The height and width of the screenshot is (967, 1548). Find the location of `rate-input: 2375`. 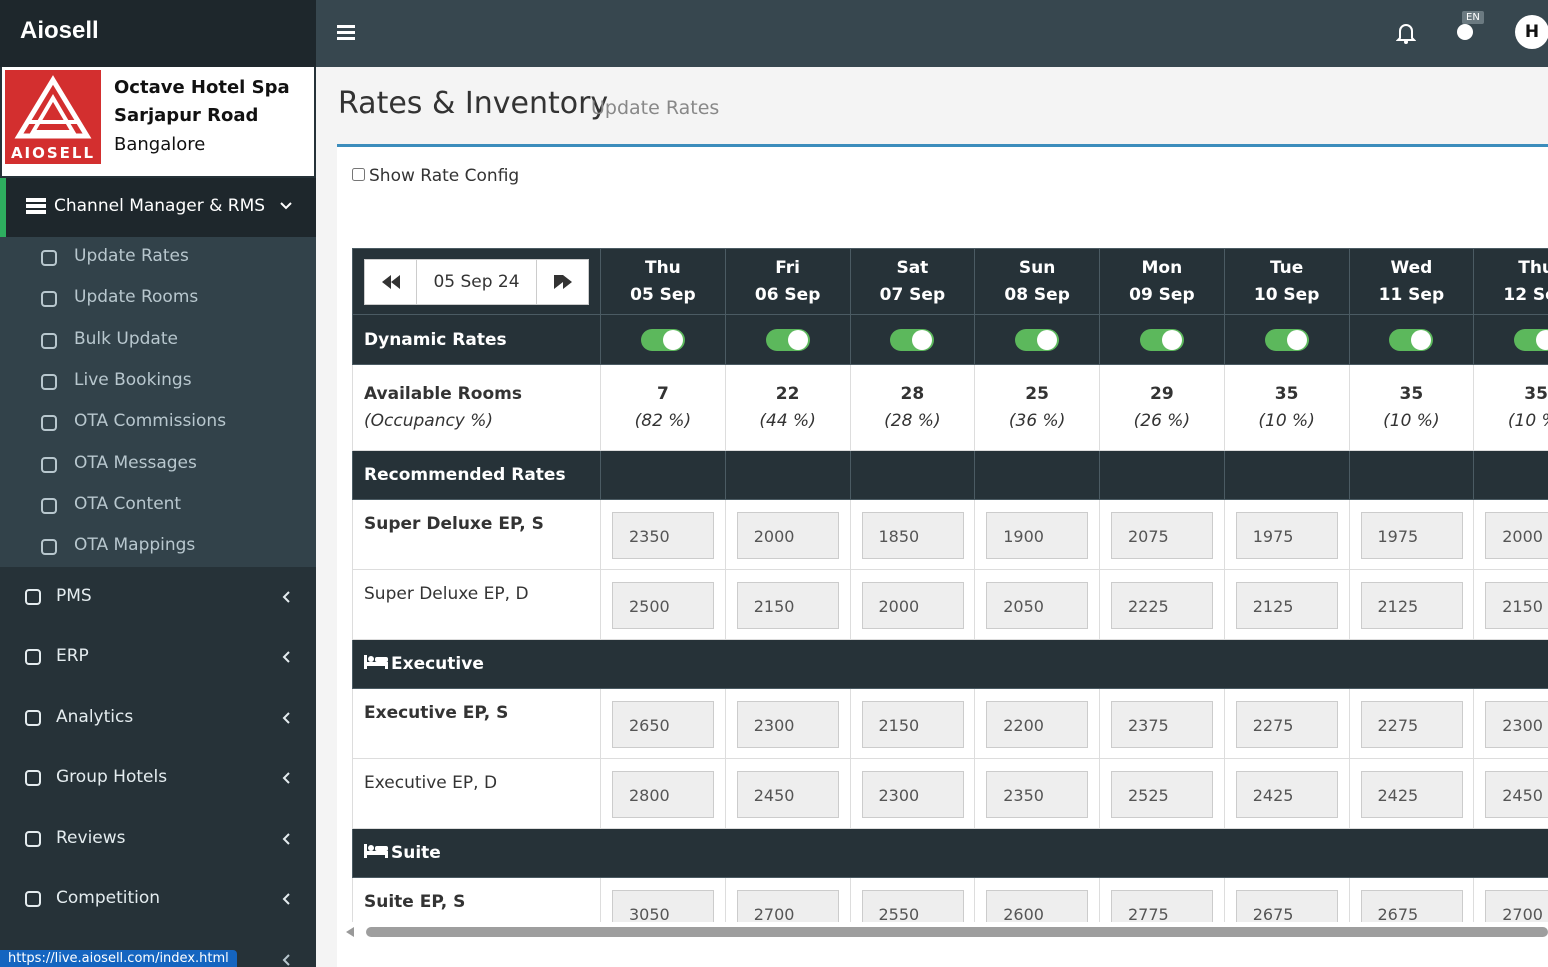

rate-input: 2375 is located at coordinates (1162, 724).